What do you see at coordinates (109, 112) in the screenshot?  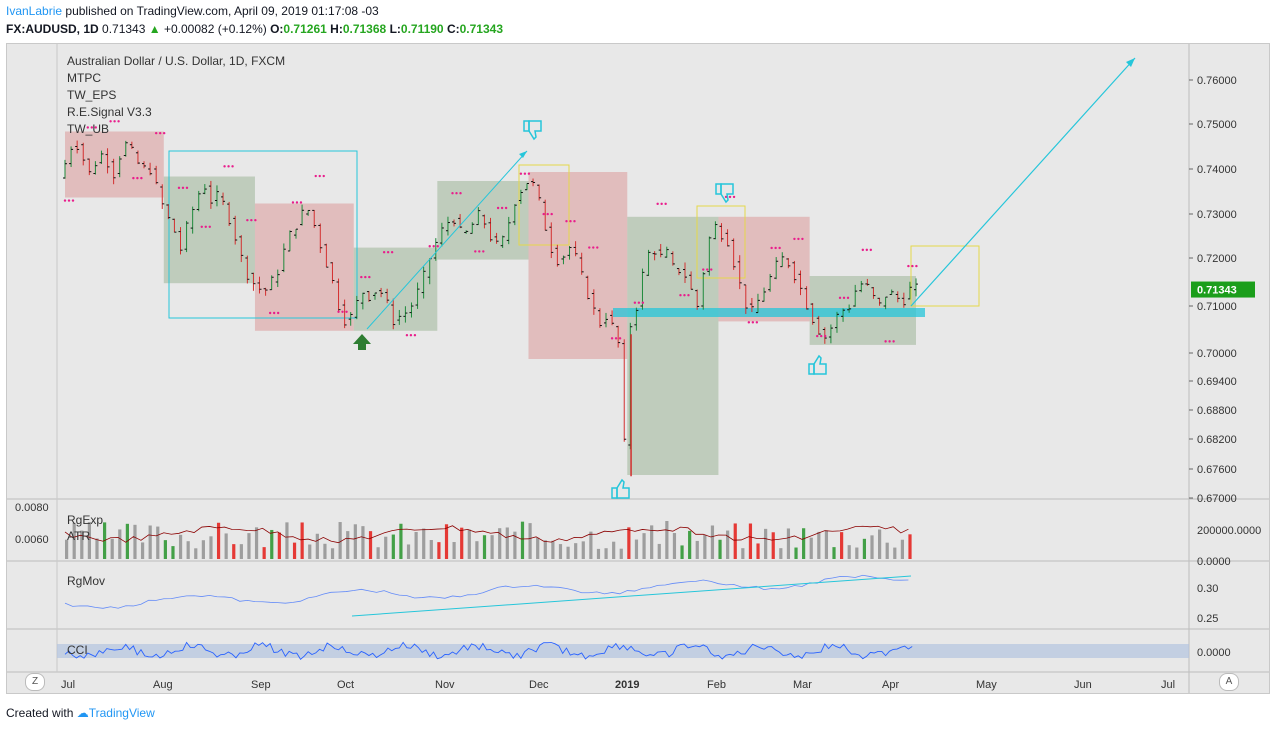 I see `indicator-re-signal: R.E.Signal V3.3` at bounding box center [109, 112].